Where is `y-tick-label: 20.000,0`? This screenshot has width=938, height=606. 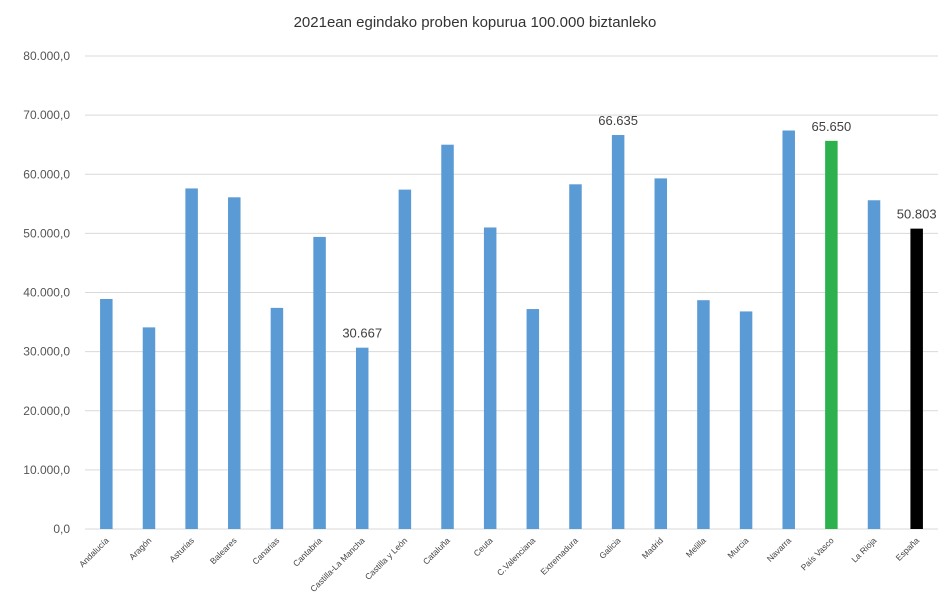
y-tick-label: 20.000,0 is located at coordinates (46, 411).